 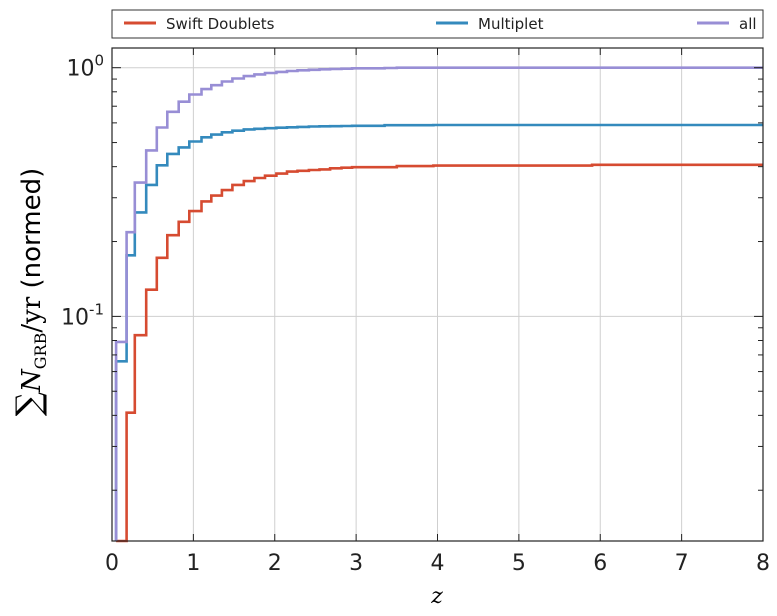 I want to click on legend-label: Swift Doublets, so click(x=220, y=24).